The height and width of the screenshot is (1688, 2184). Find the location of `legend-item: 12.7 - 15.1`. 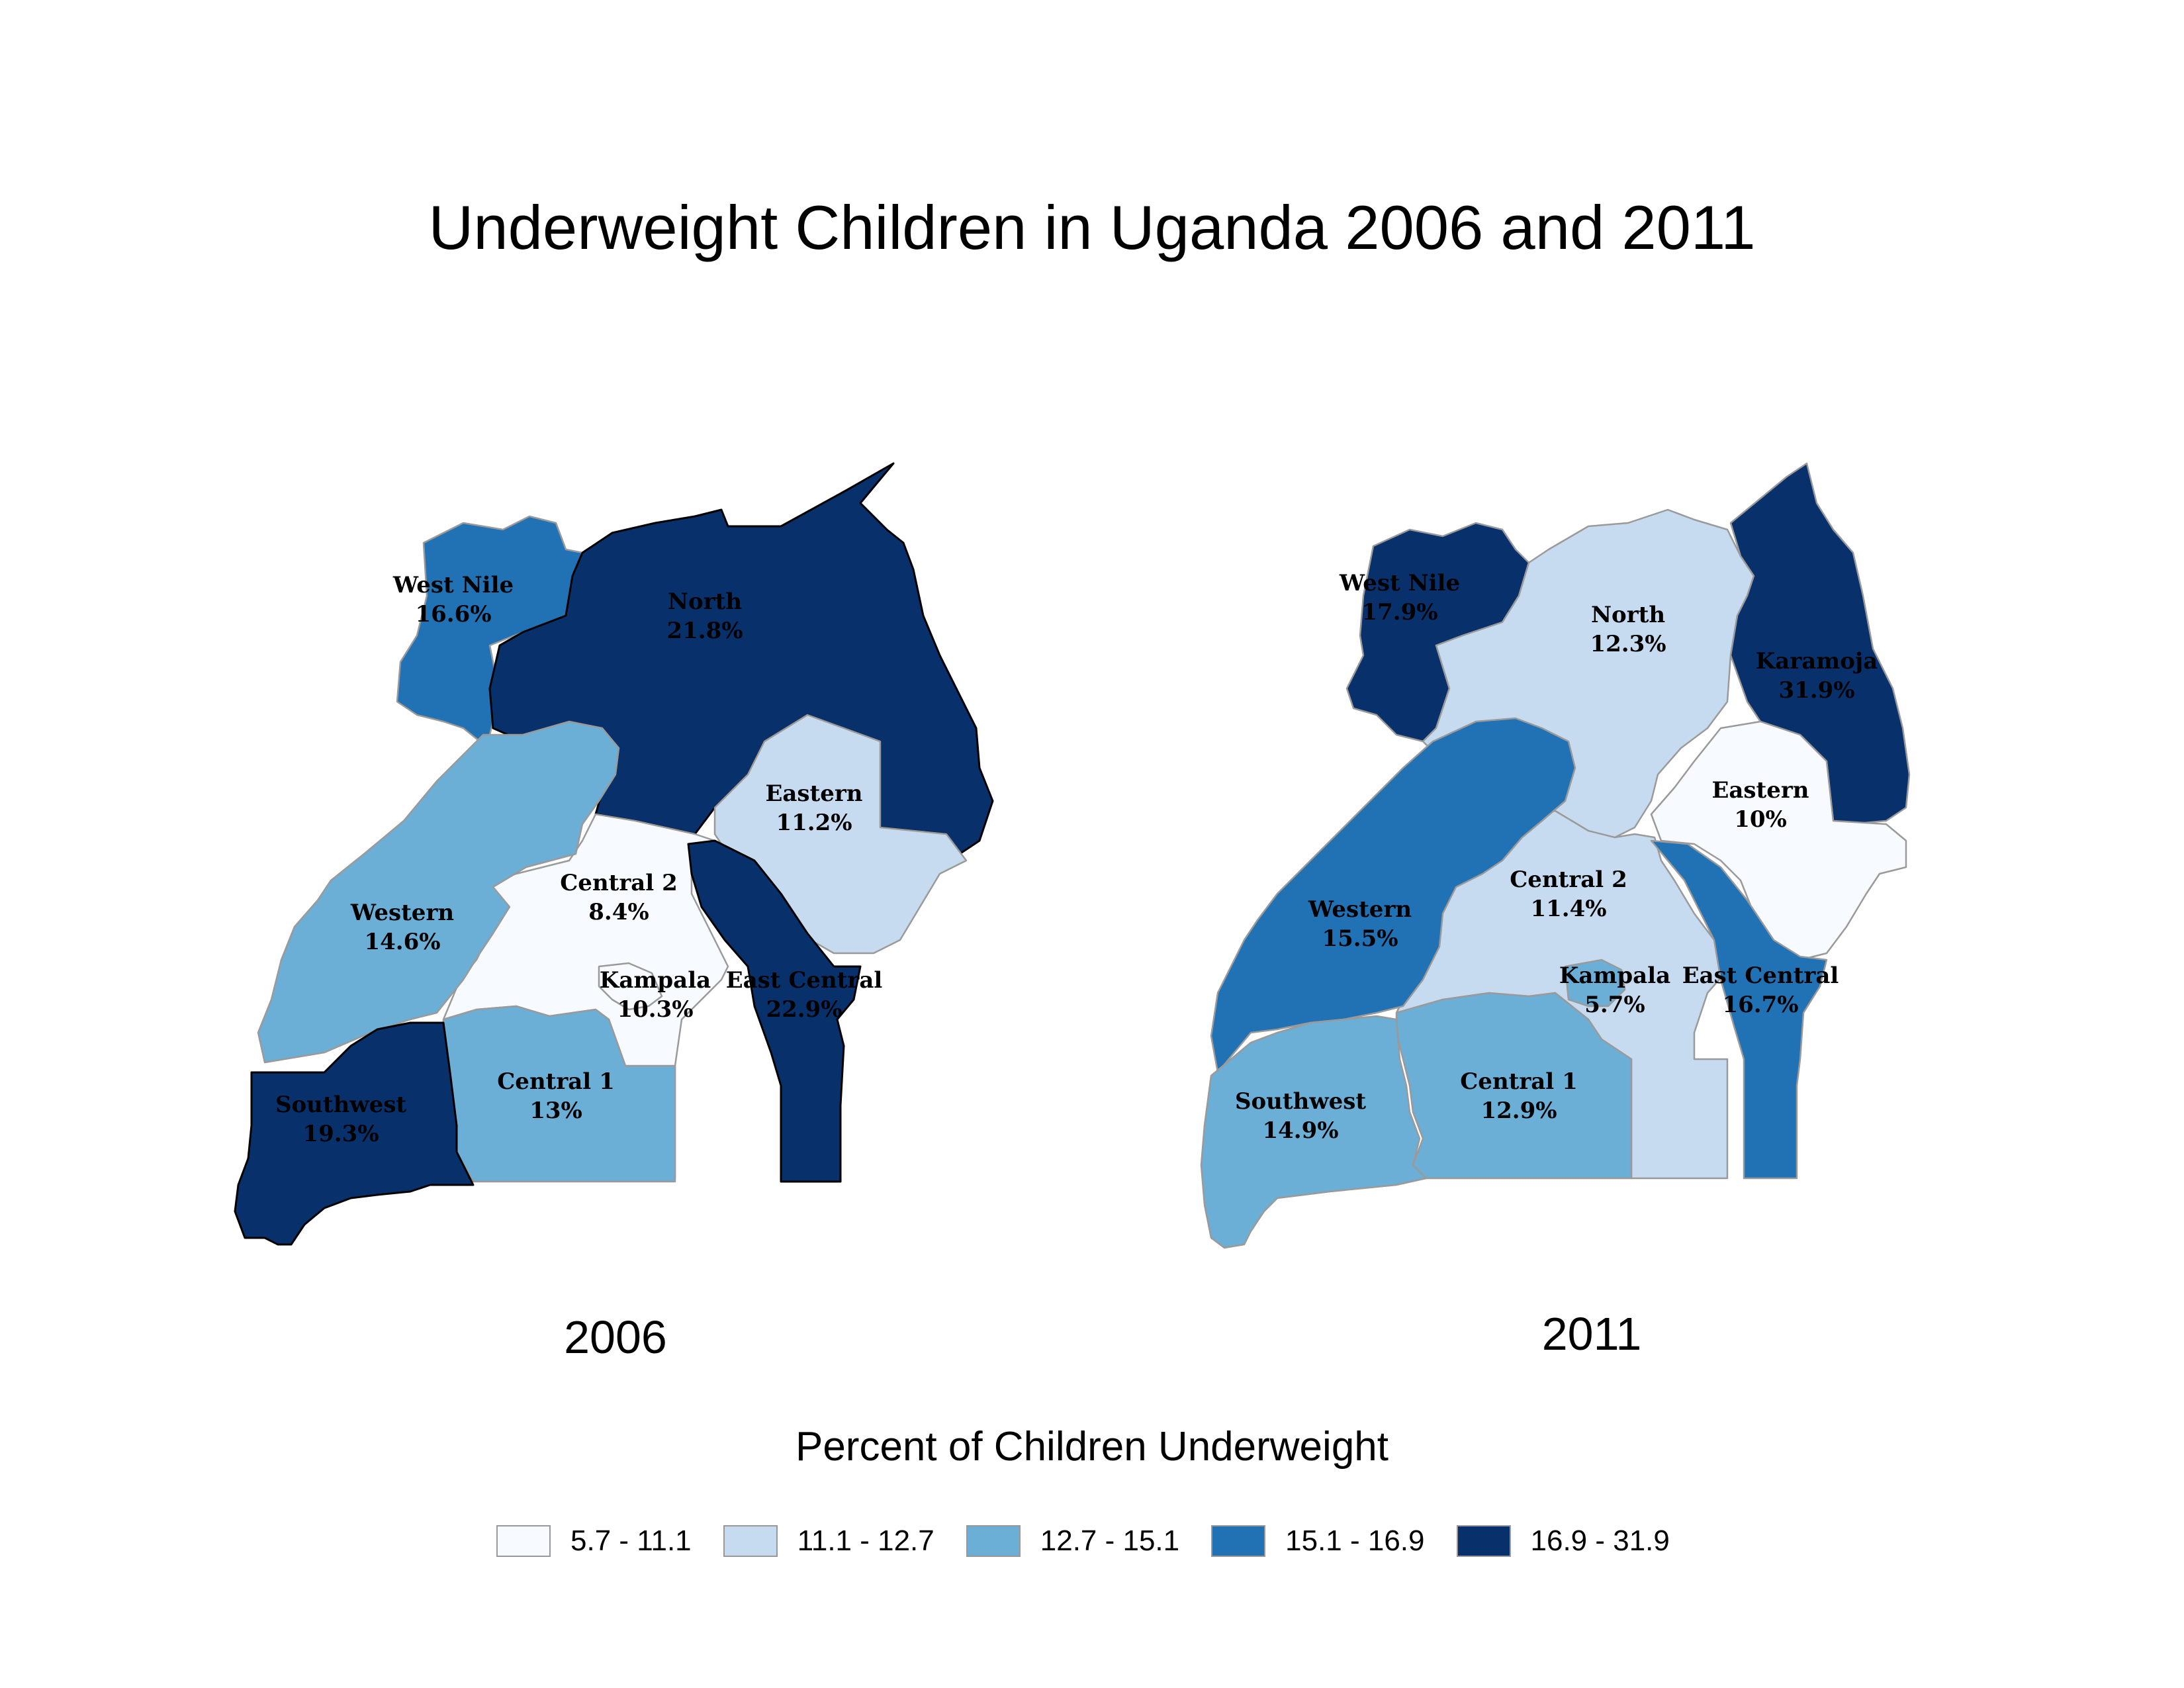

legend-item: 12.7 - 15.1 is located at coordinates (1072, 1541).